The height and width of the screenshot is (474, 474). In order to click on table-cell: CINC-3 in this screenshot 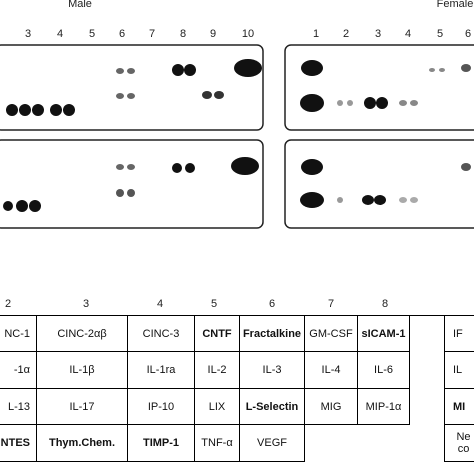, I will do `click(161, 334)`.